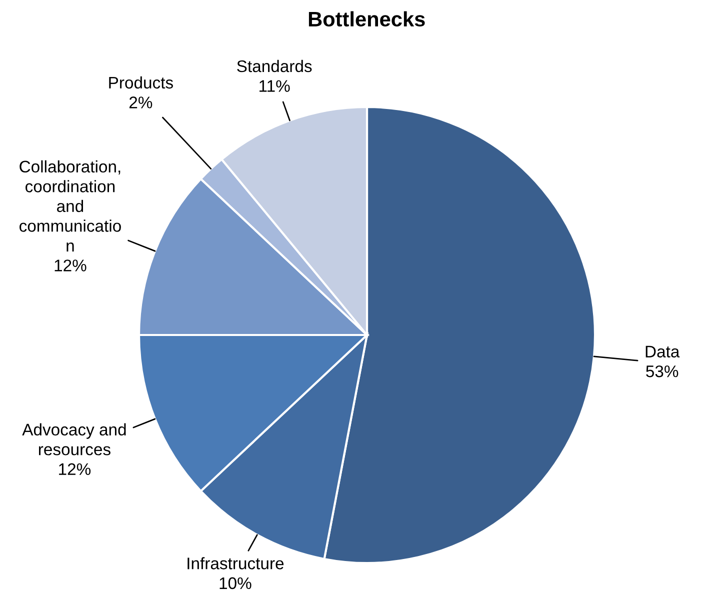 The width and height of the screenshot is (705, 598). Describe the element at coordinates (236, 563) in the screenshot. I see `slice-label: Infrastructure` at that location.